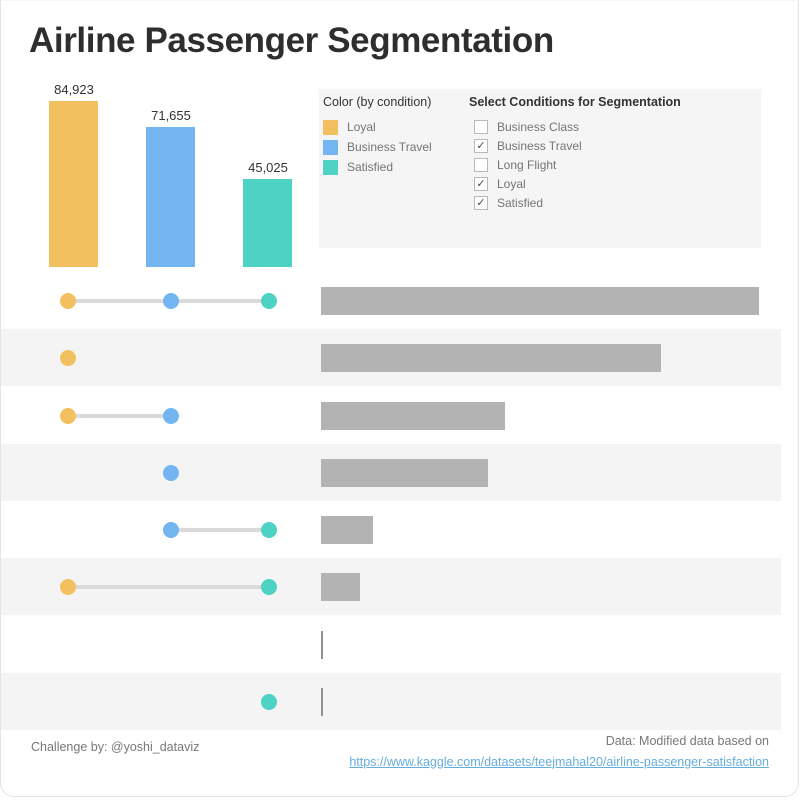 The image size is (800, 800). I want to click on filter-item: Business Class, so click(577, 126).